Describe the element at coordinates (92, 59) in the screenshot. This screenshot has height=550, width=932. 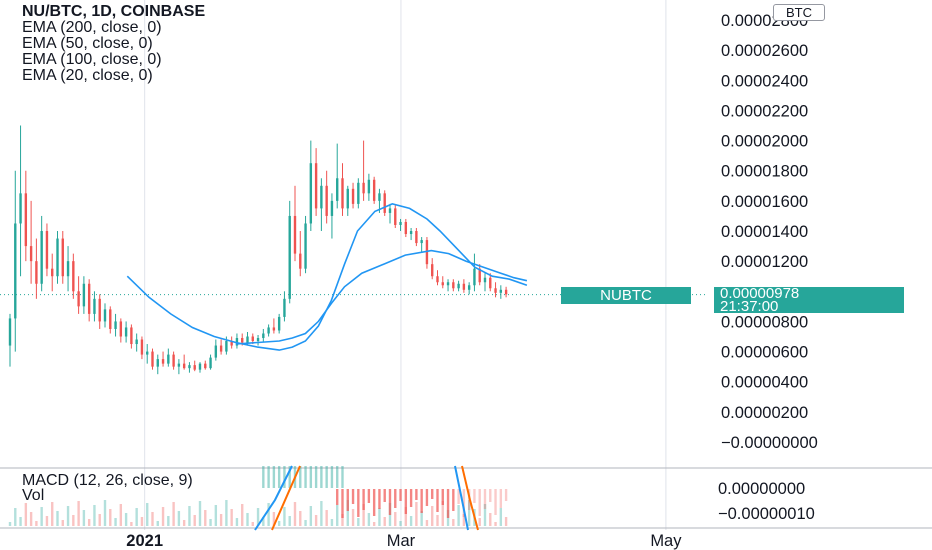
I see `ema-100-label: EMA (100, close, 0)` at that location.